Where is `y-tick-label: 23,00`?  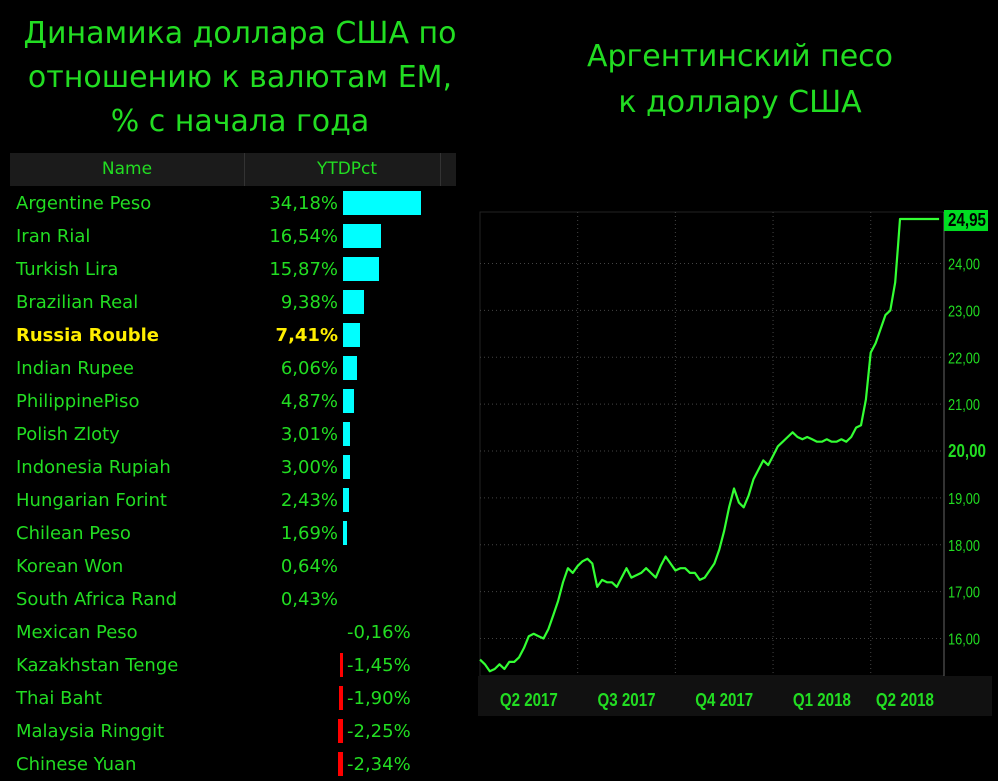
y-tick-label: 23,00 is located at coordinates (964, 311).